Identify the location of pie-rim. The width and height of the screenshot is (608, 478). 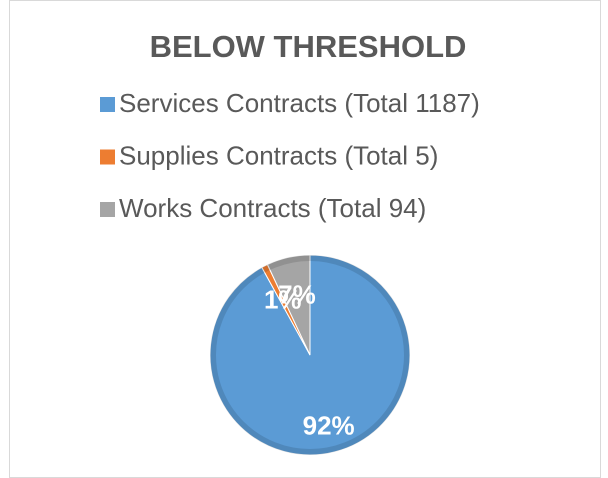
(310, 355).